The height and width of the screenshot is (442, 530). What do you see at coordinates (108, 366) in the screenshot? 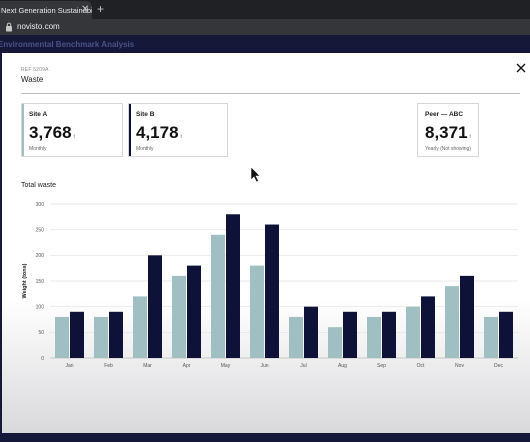
I see `x-tick-label: Feb` at bounding box center [108, 366].